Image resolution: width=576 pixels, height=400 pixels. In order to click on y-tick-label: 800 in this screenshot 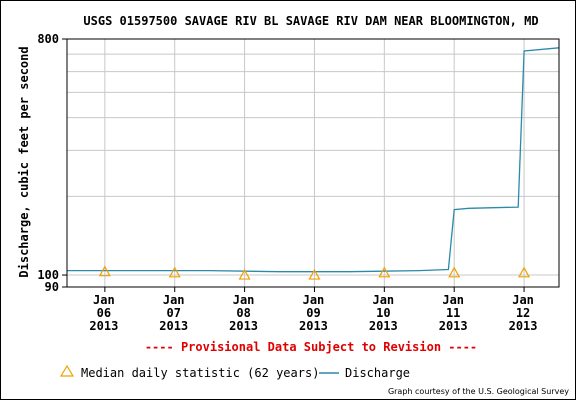, I will do `click(48, 39)`.